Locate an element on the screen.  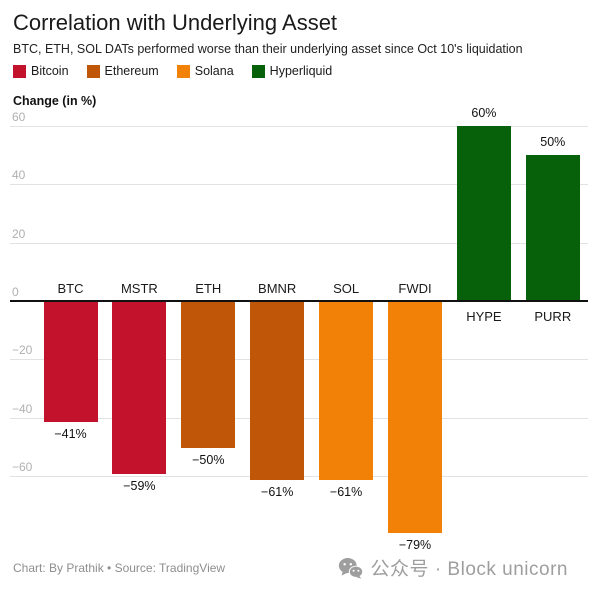
bar-hype is located at coordinates (483, 213).